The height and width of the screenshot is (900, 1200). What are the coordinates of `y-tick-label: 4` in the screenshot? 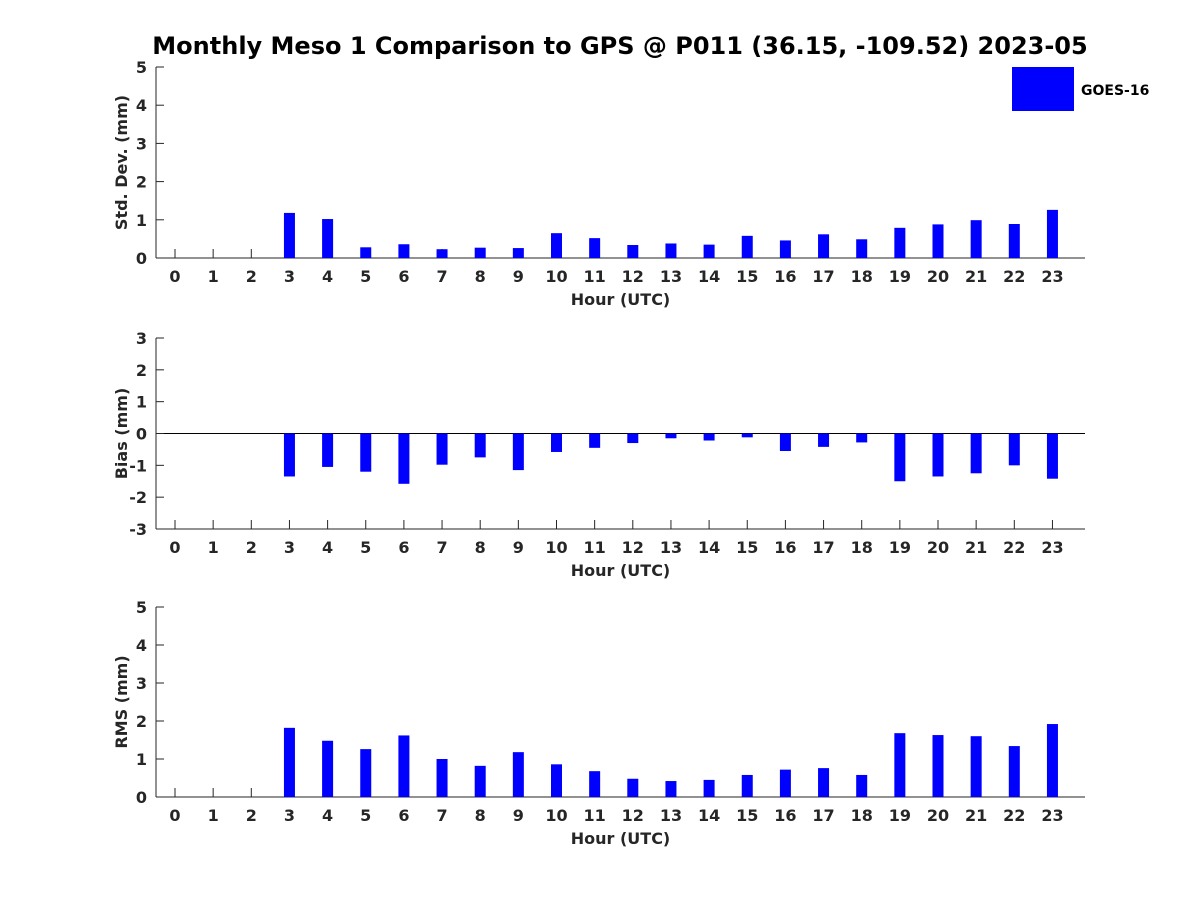 It's located at (141, 105).